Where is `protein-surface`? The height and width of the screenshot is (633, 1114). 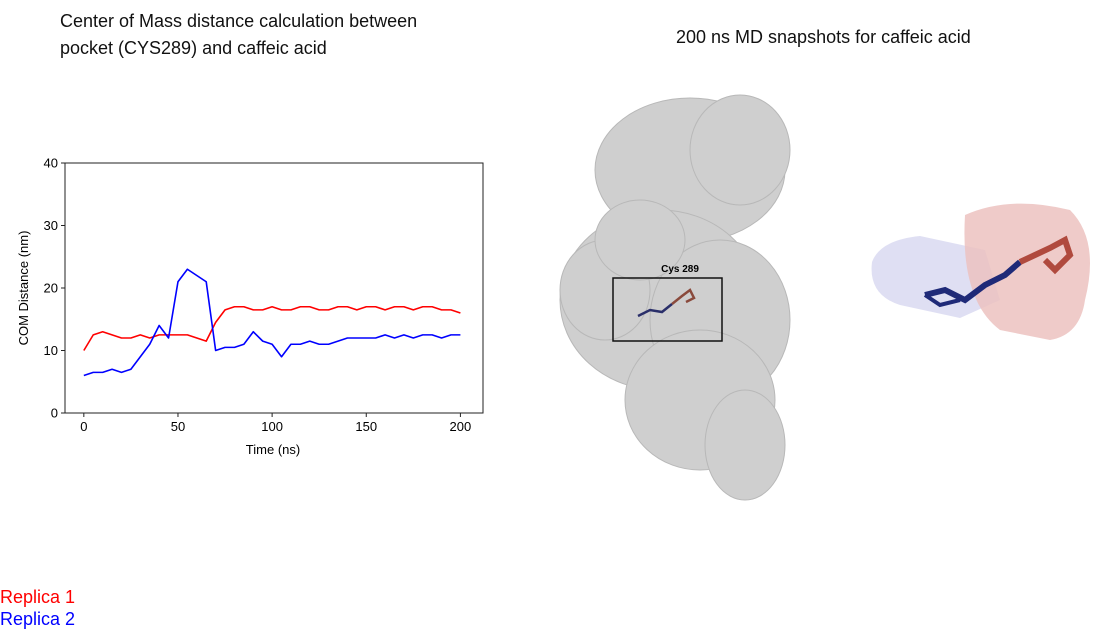 protein-surface is located at coordinates (675, 297).